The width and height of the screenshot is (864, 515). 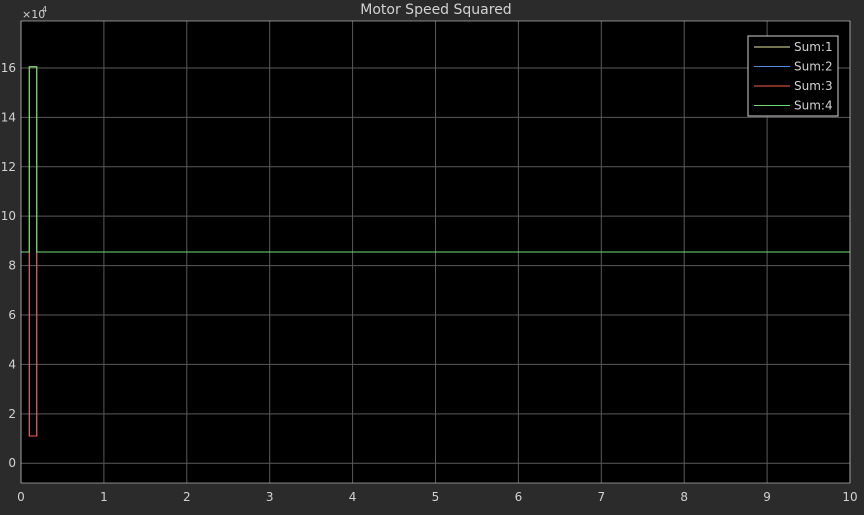 I want to click on chart-title: Motor Speed Squared, so click(x=435, y=10).